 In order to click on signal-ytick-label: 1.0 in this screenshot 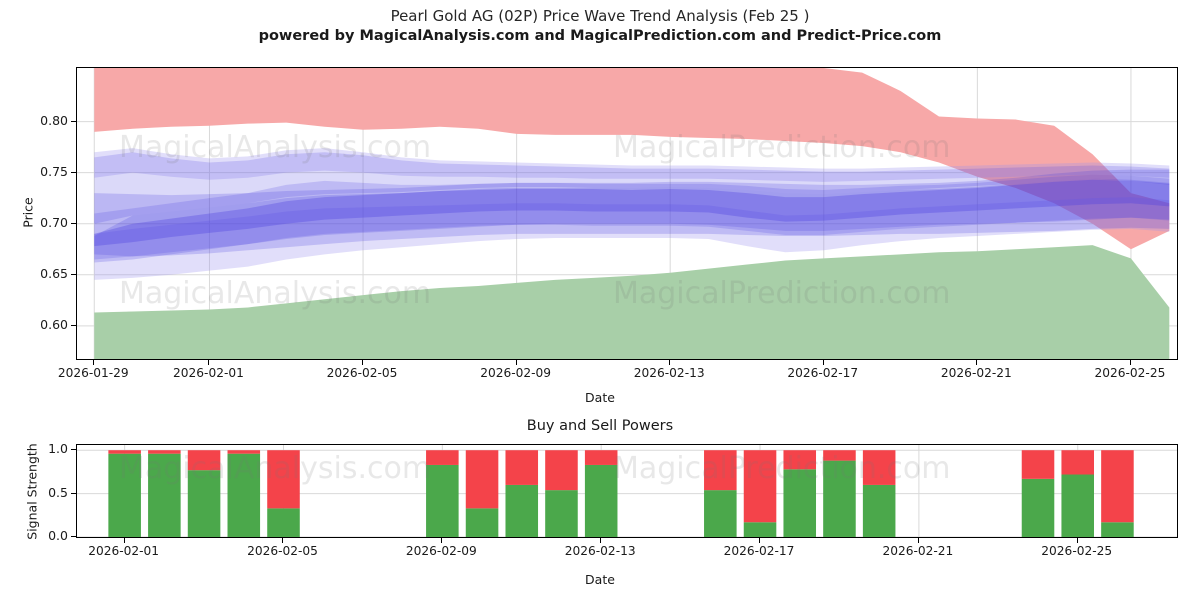, I will do `click(58, 449)`.